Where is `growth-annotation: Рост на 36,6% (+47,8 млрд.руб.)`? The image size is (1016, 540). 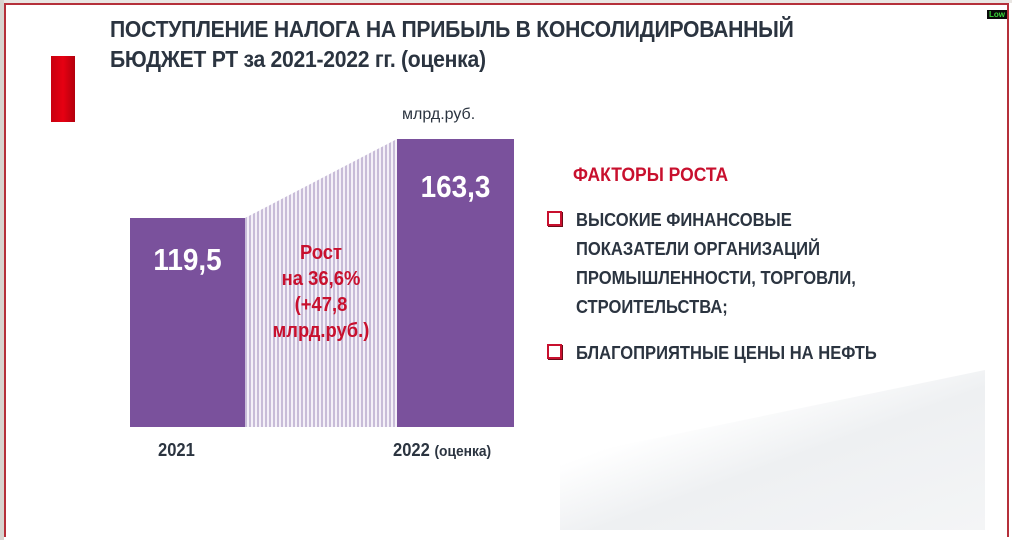
growth-annotation: Рост на 36,6% (+47,8 млрд.руб.) is located at coordinates (321, 292).